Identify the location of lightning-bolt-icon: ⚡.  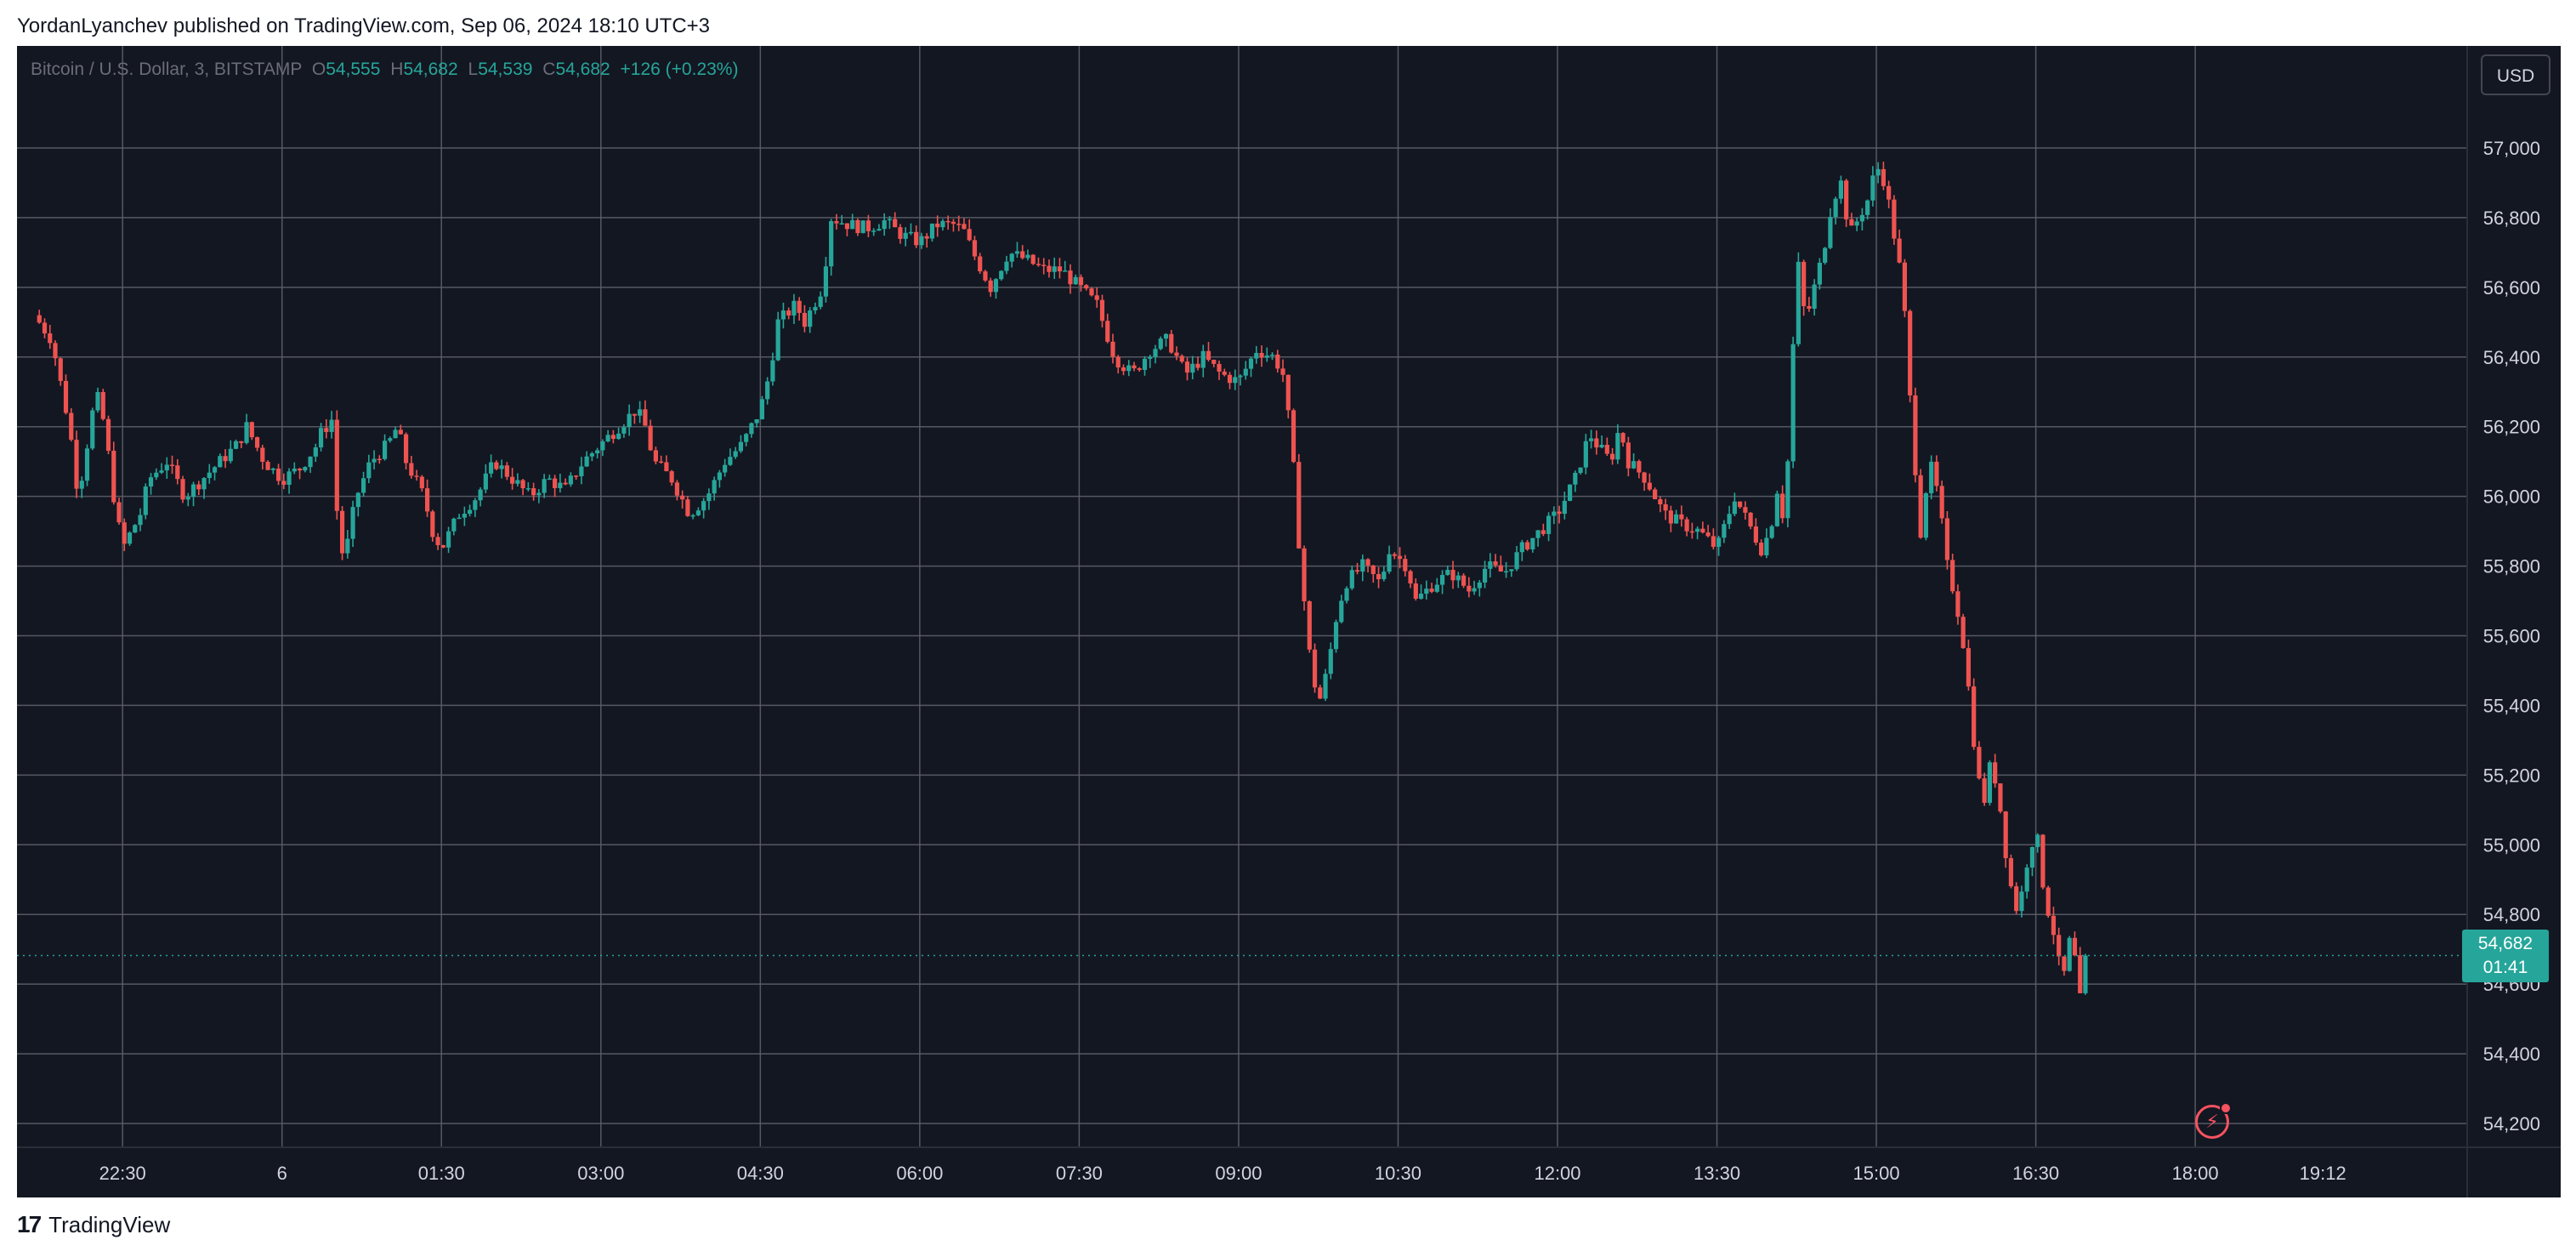
(2214, 1120).